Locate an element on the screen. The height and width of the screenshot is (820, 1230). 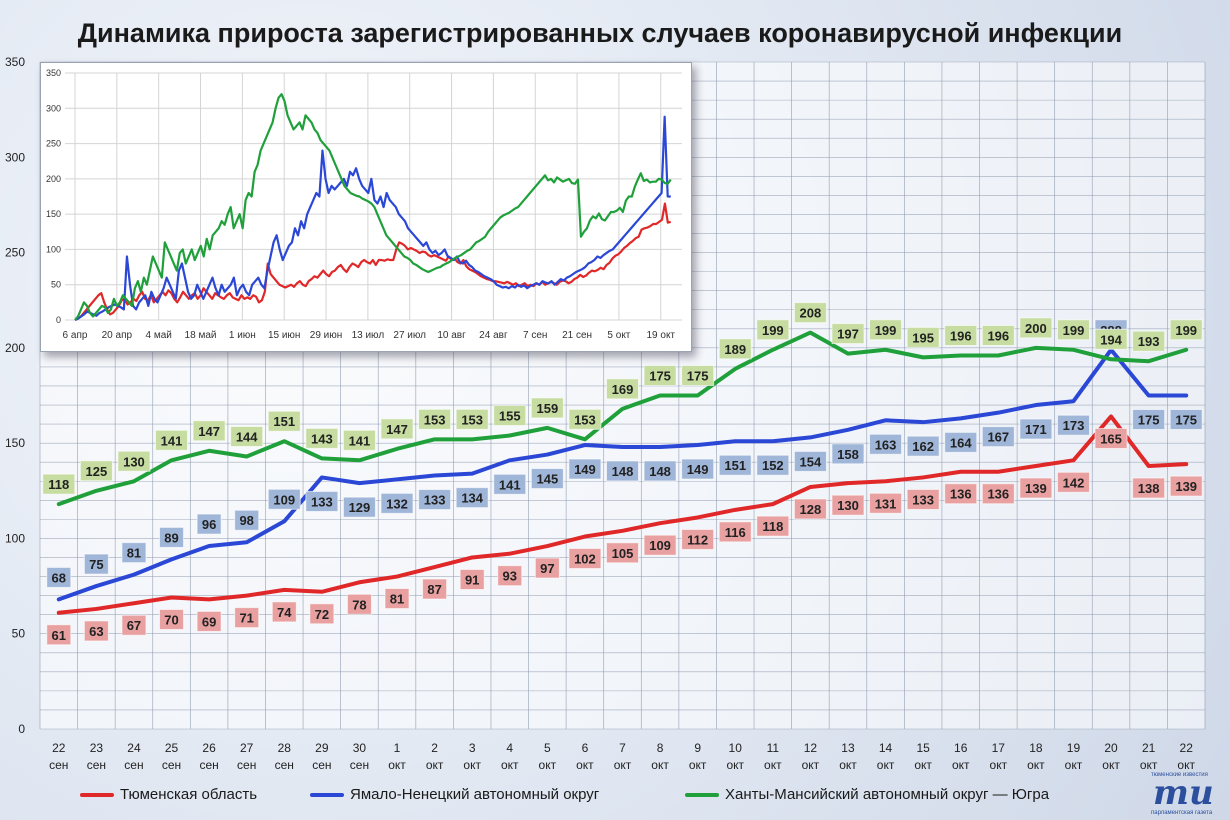
data-label: 145 is located at coordinates (547, 479).